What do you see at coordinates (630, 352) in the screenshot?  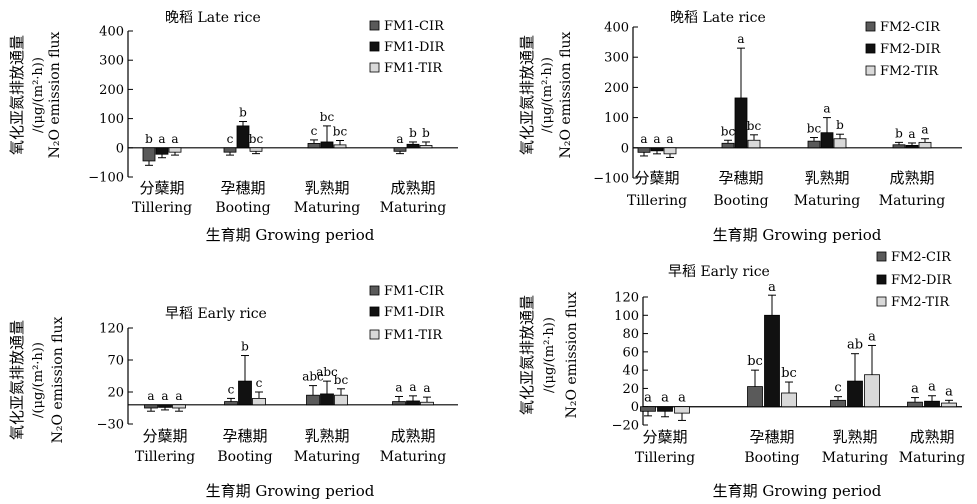 I see `y-tick-label: 60` at bounding box center [630, 352].